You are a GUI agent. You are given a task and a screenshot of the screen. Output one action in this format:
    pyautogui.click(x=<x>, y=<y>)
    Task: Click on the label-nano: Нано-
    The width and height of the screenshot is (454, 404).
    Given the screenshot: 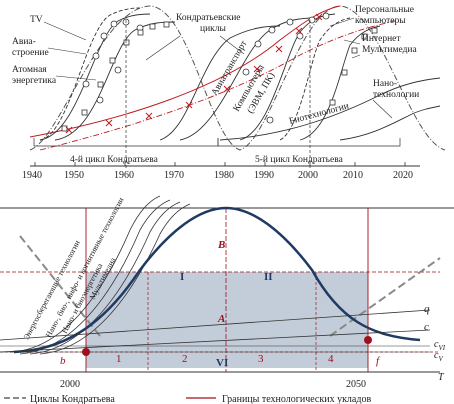 What is the action you would take?
    pyautogui.click(x=385, y=84)
    